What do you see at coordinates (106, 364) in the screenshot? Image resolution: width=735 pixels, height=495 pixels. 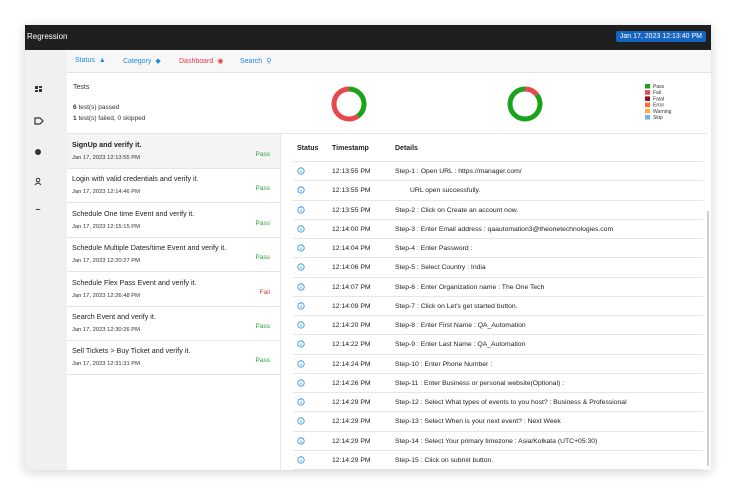 I see `test-time: Jan 17, 2023 12:31:31 PM` at bounding box center [106, 364].